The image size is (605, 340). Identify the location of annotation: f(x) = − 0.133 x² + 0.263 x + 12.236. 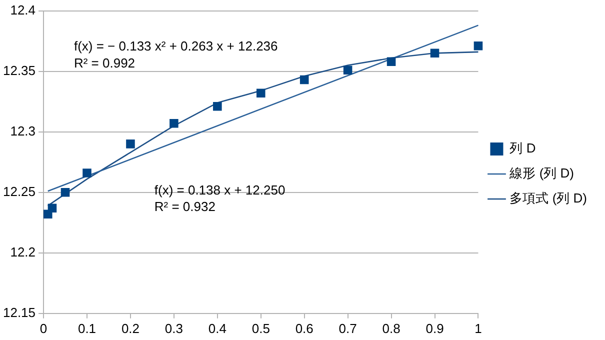
(176, 46).